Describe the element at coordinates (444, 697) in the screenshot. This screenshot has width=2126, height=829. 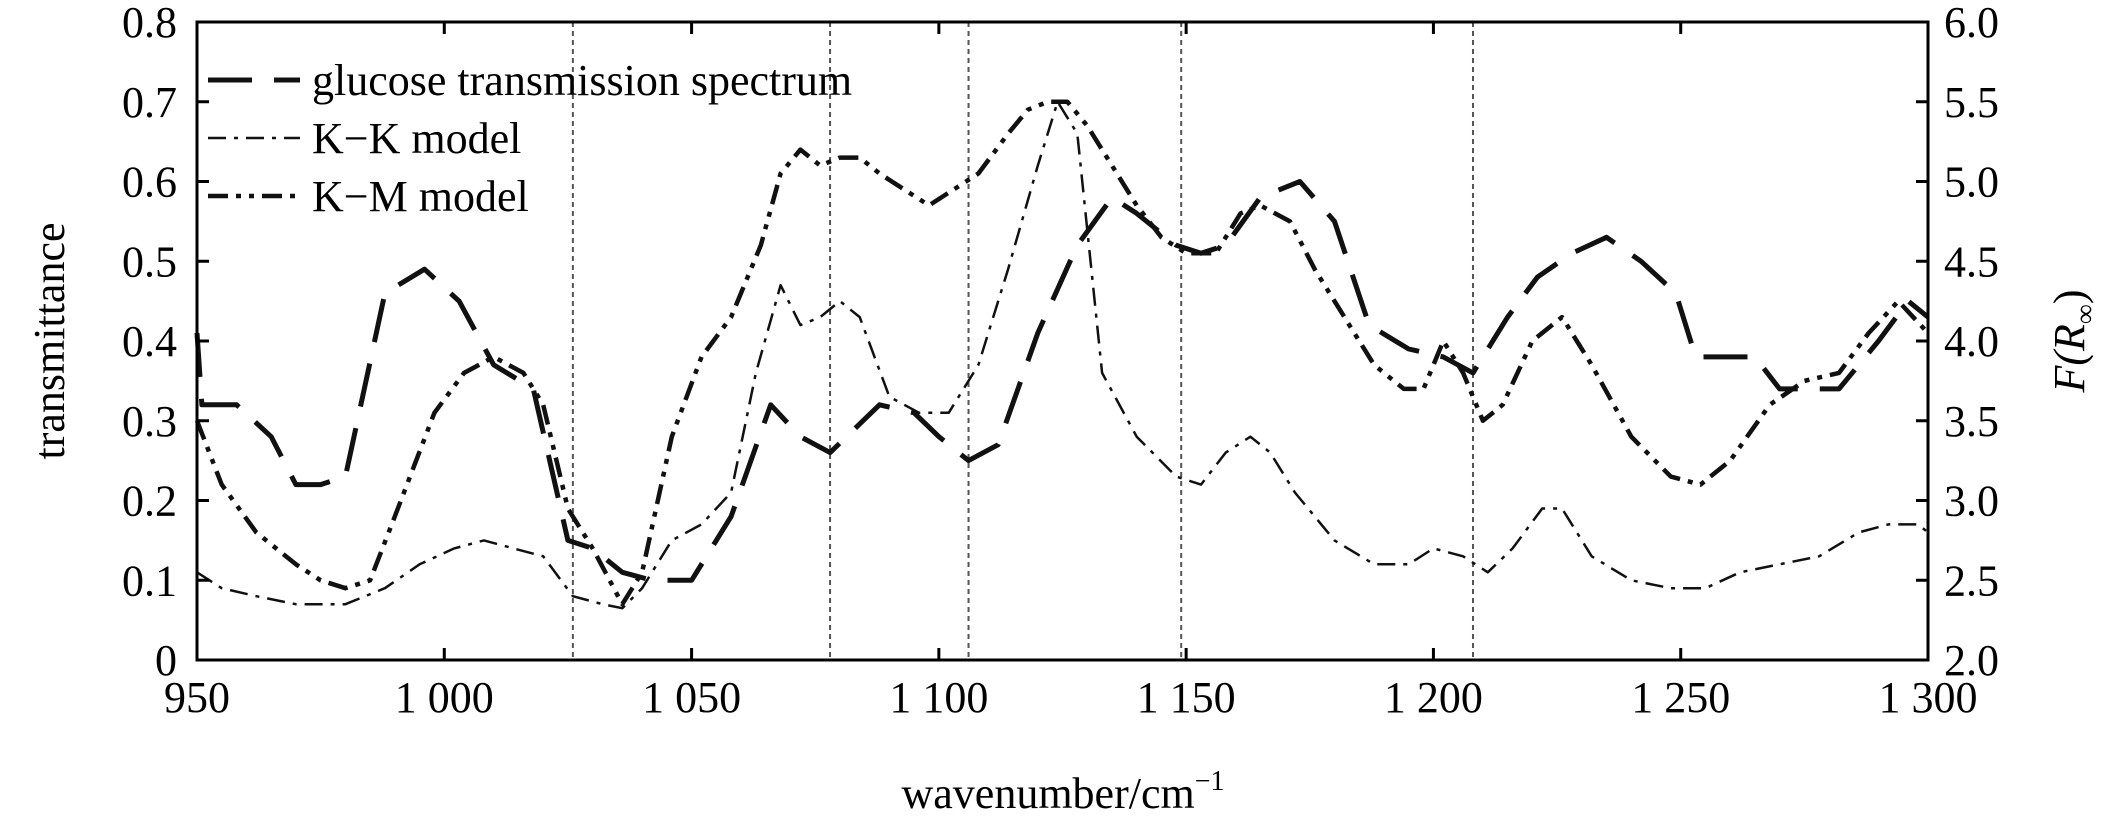
I see `x-tick-label: 1 000` at that location.